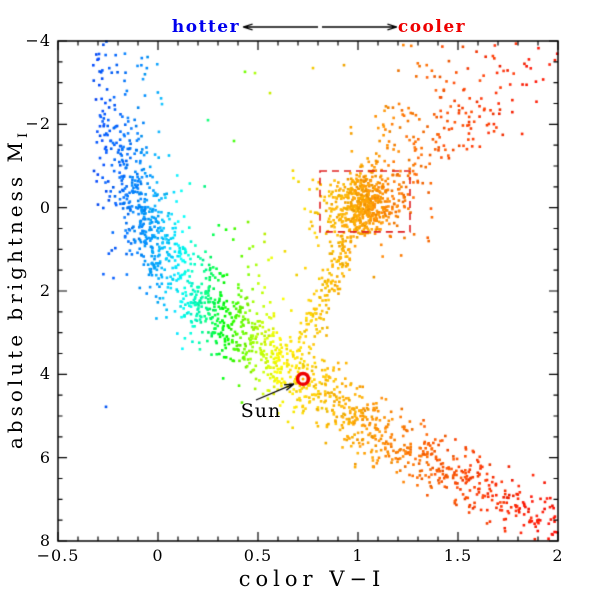 The width and height of the screenshot is (600, 600). What do you see at coordinates (458, 555) in the screenshot?
I see `x-tick-label: 1.5` at bounding box center [458, 555].